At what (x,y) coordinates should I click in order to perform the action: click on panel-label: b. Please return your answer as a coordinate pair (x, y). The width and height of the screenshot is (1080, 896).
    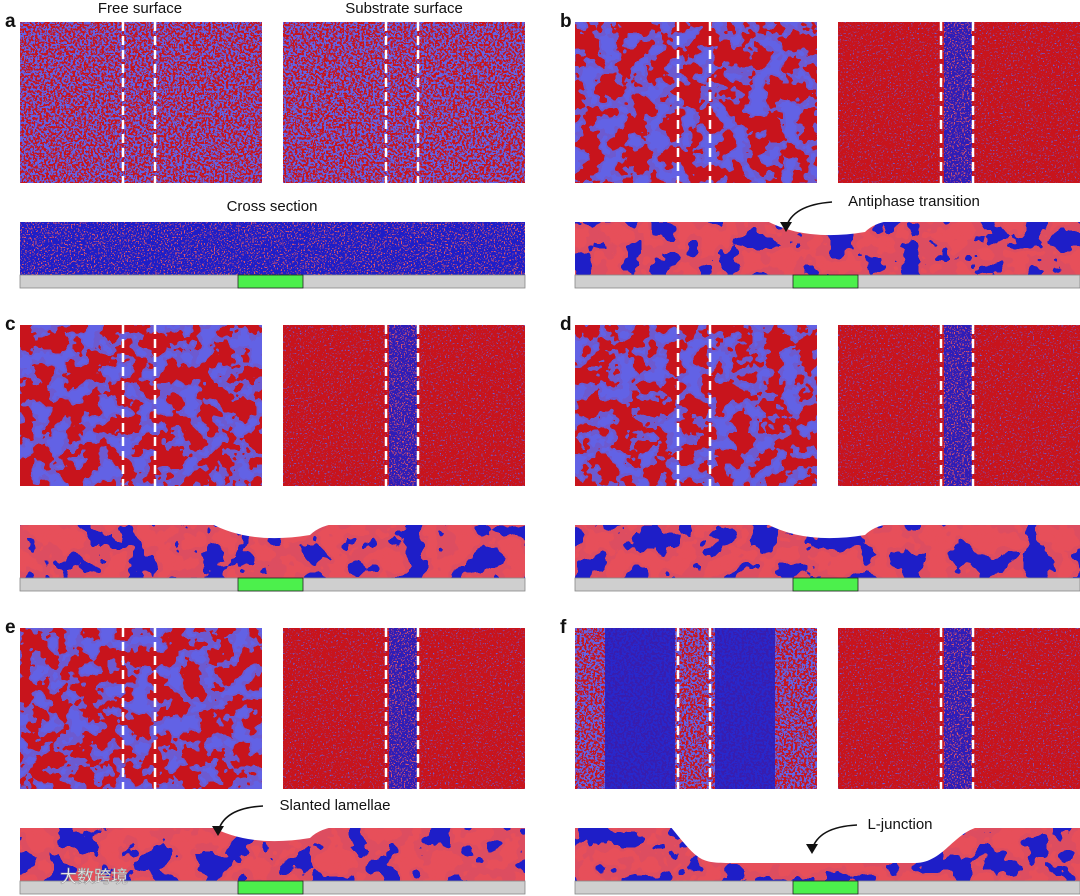
    Looking at the image, I should click on (566, 21).